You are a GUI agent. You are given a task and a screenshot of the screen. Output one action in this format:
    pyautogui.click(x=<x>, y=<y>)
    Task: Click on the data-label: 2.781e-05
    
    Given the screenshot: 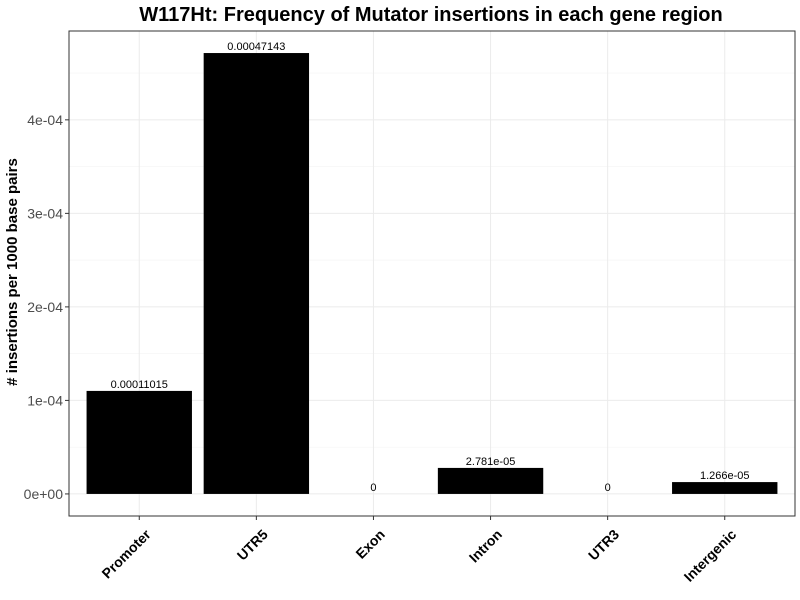 What is the action you would take?
    pyautogui.click(x=491, y=462)
    